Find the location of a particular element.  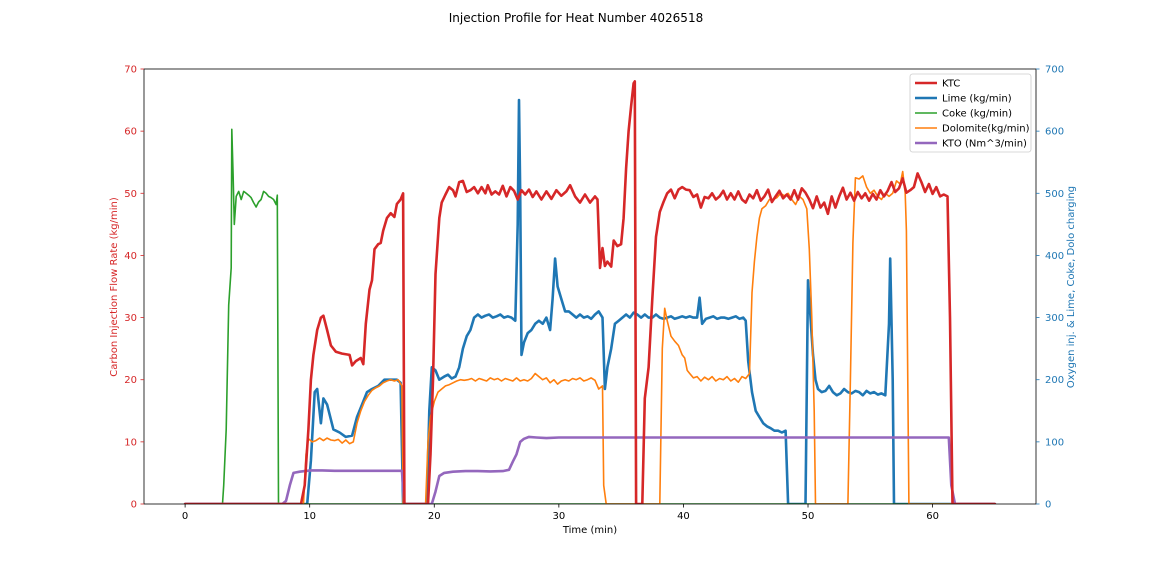

x-tick-label: 0 is located at coordinates (185, 516).